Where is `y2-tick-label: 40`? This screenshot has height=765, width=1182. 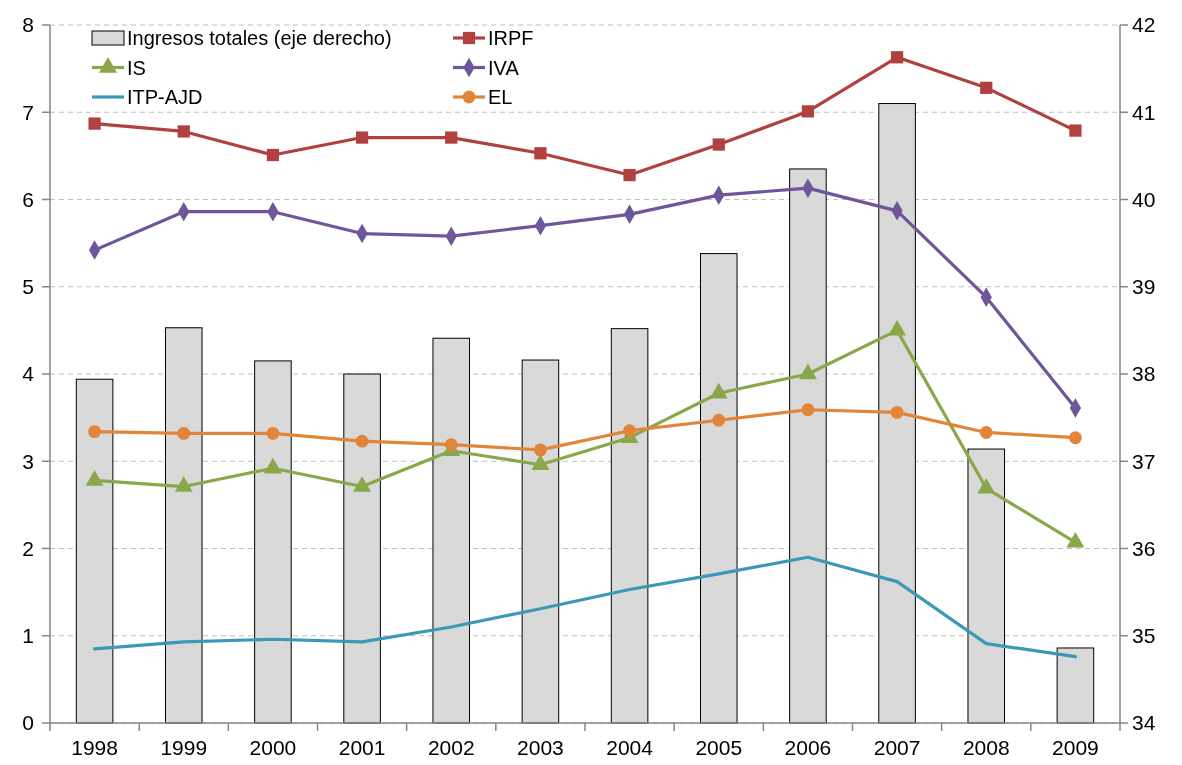
y2-tick-label: 40 is located at coordinates (1144, 199).